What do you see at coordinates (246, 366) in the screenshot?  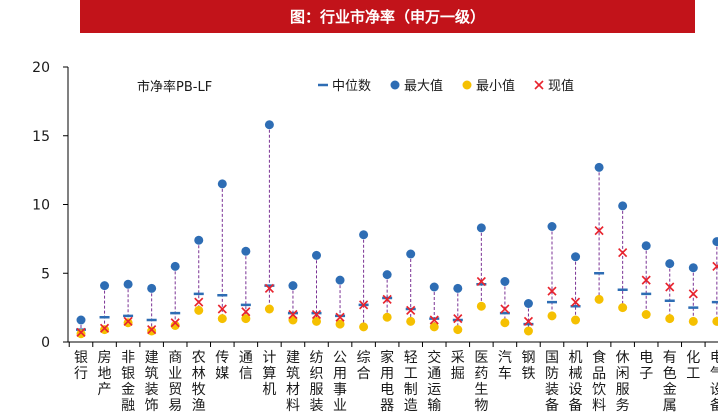 I see `x-tick-label: 通信` at bounding box center [246, 366].